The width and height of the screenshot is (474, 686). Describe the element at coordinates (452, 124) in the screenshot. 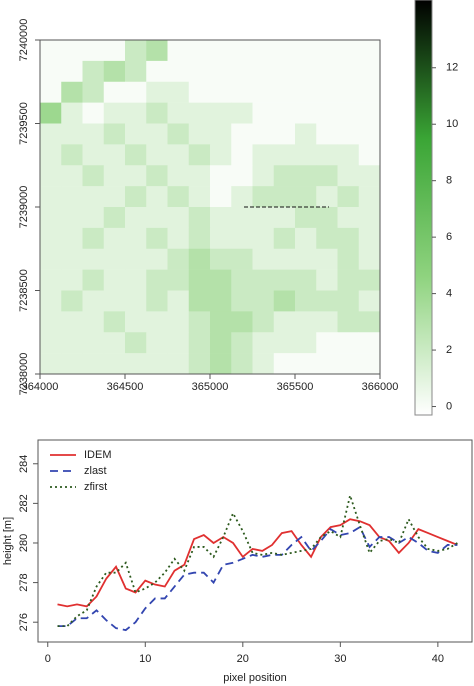

I see `colorbar-tick-label: 10` at that location.